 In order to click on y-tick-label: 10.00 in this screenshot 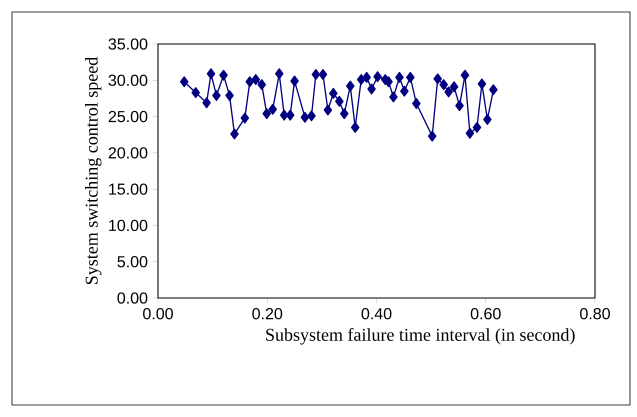, I will do `click(128, 226)`.